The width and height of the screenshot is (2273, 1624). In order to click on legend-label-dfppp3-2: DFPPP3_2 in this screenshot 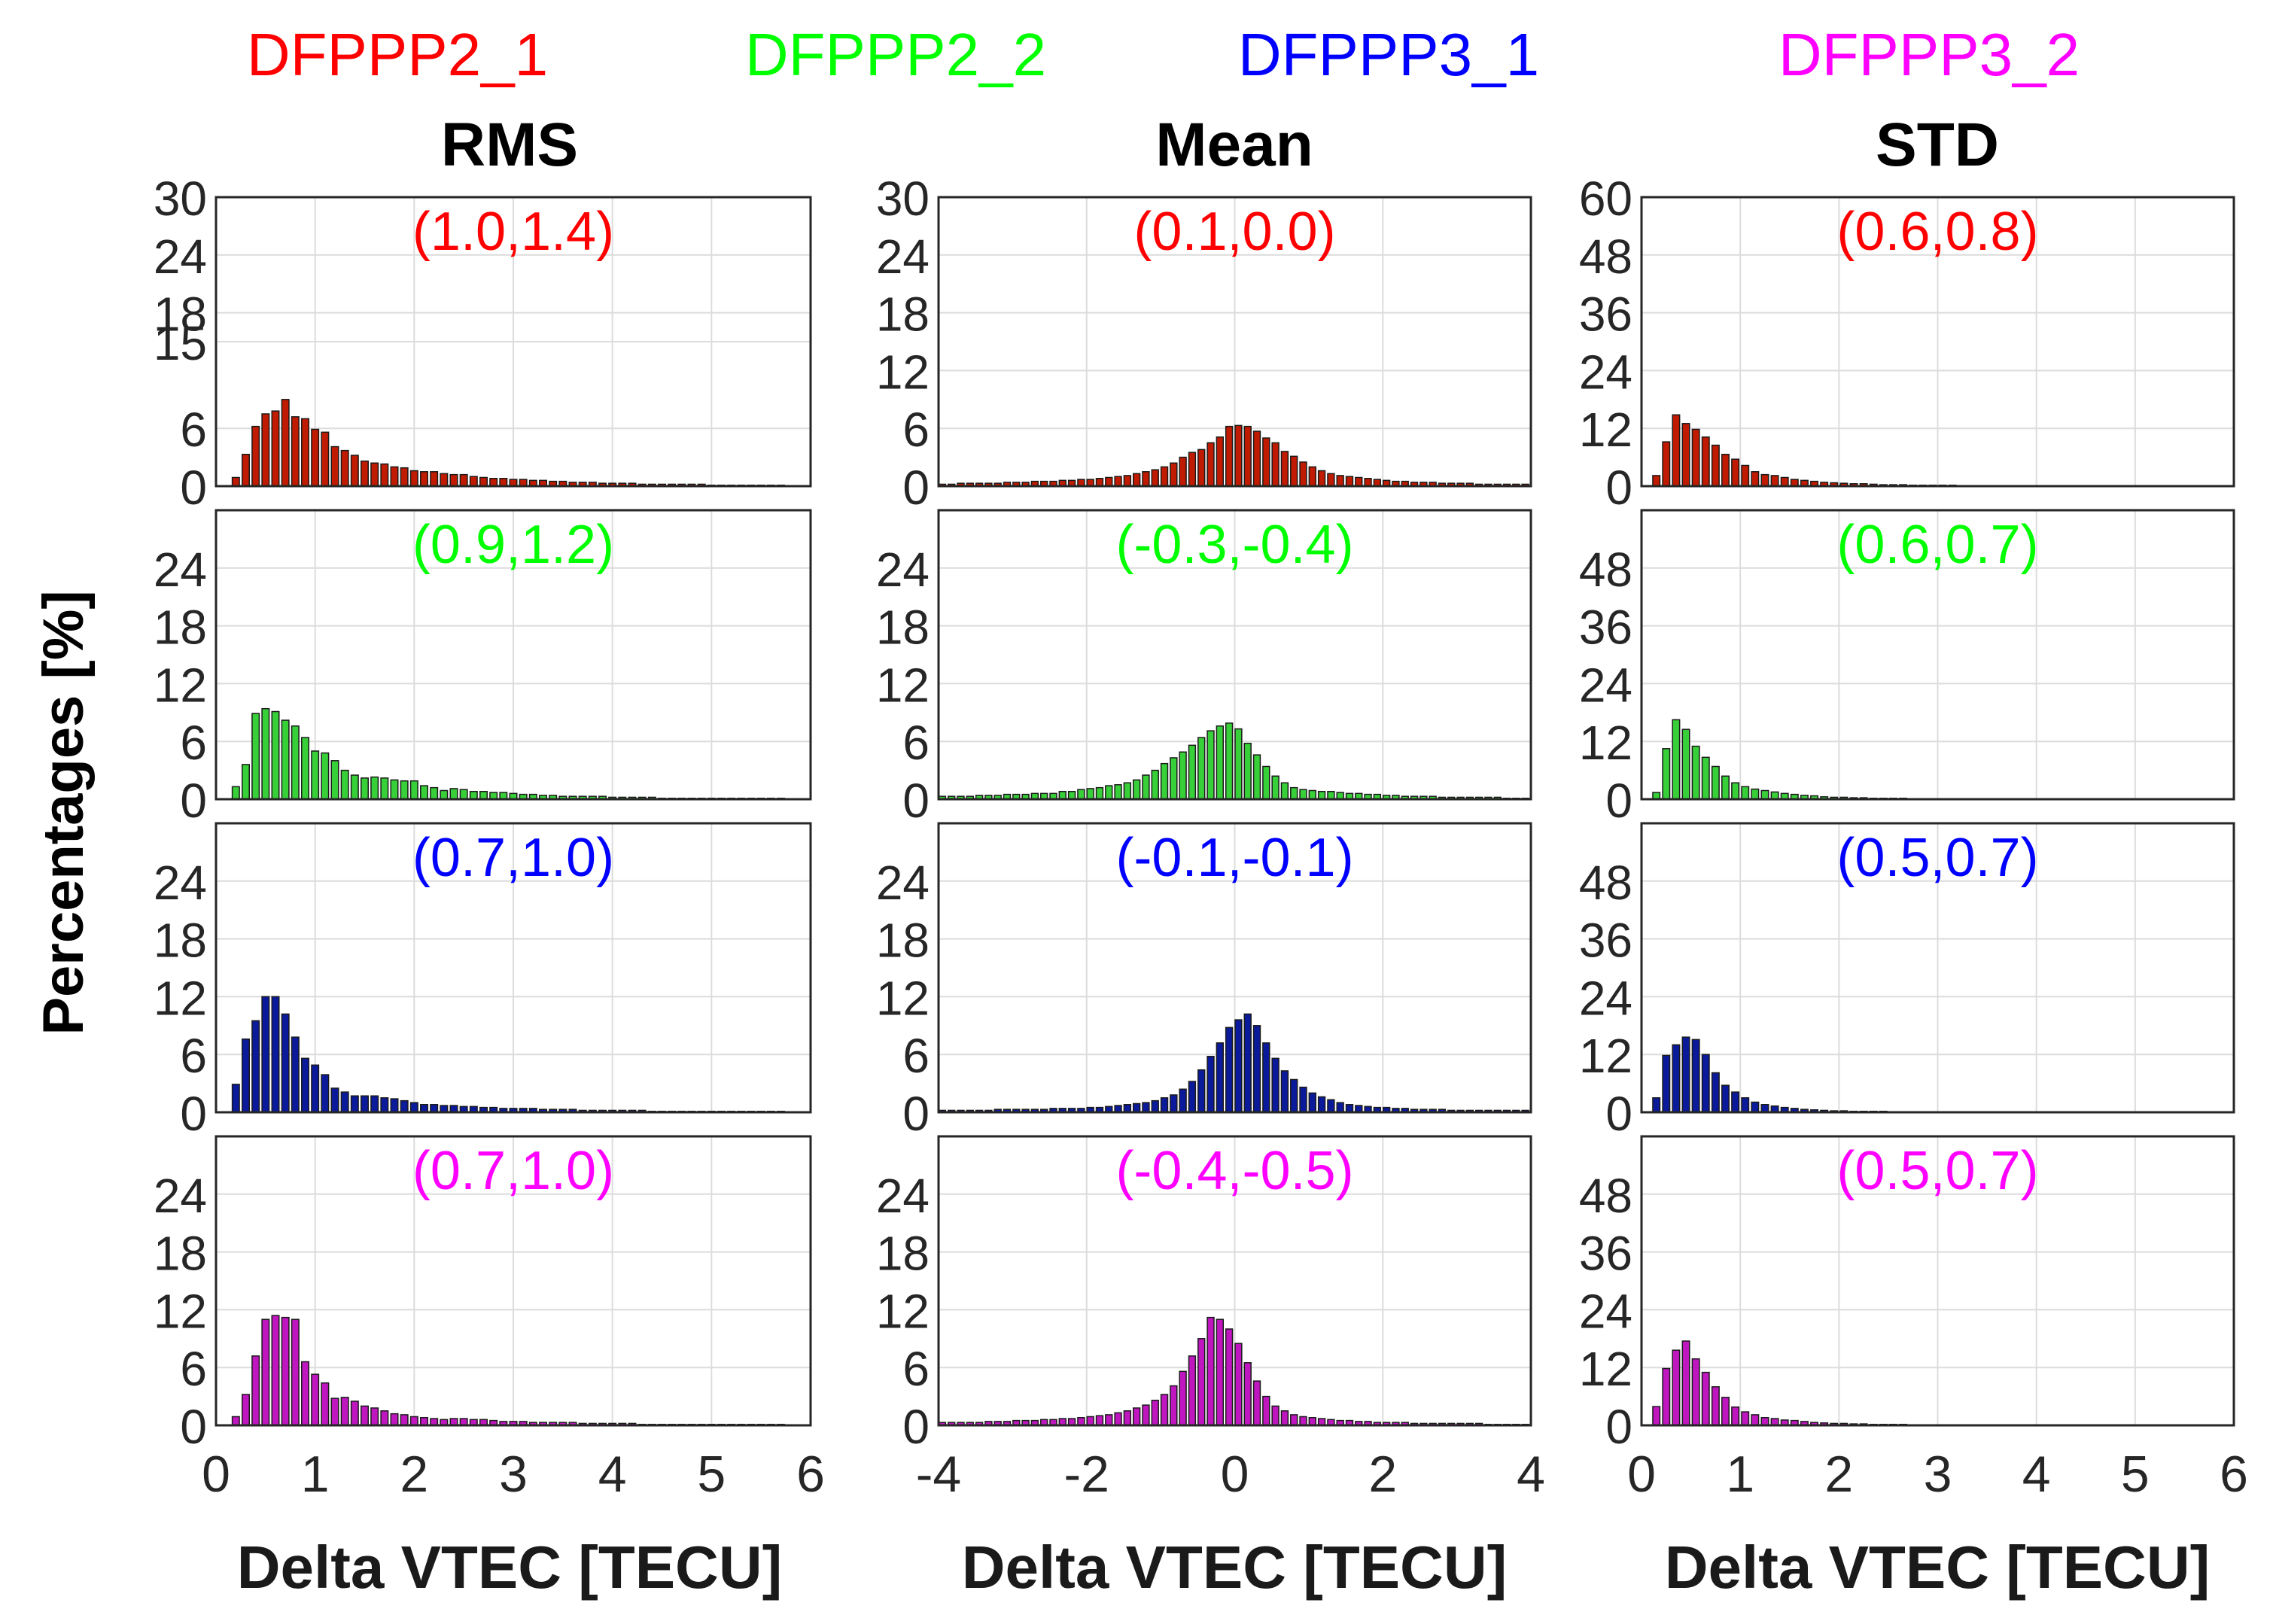, I will do `click(1929, 54)`.